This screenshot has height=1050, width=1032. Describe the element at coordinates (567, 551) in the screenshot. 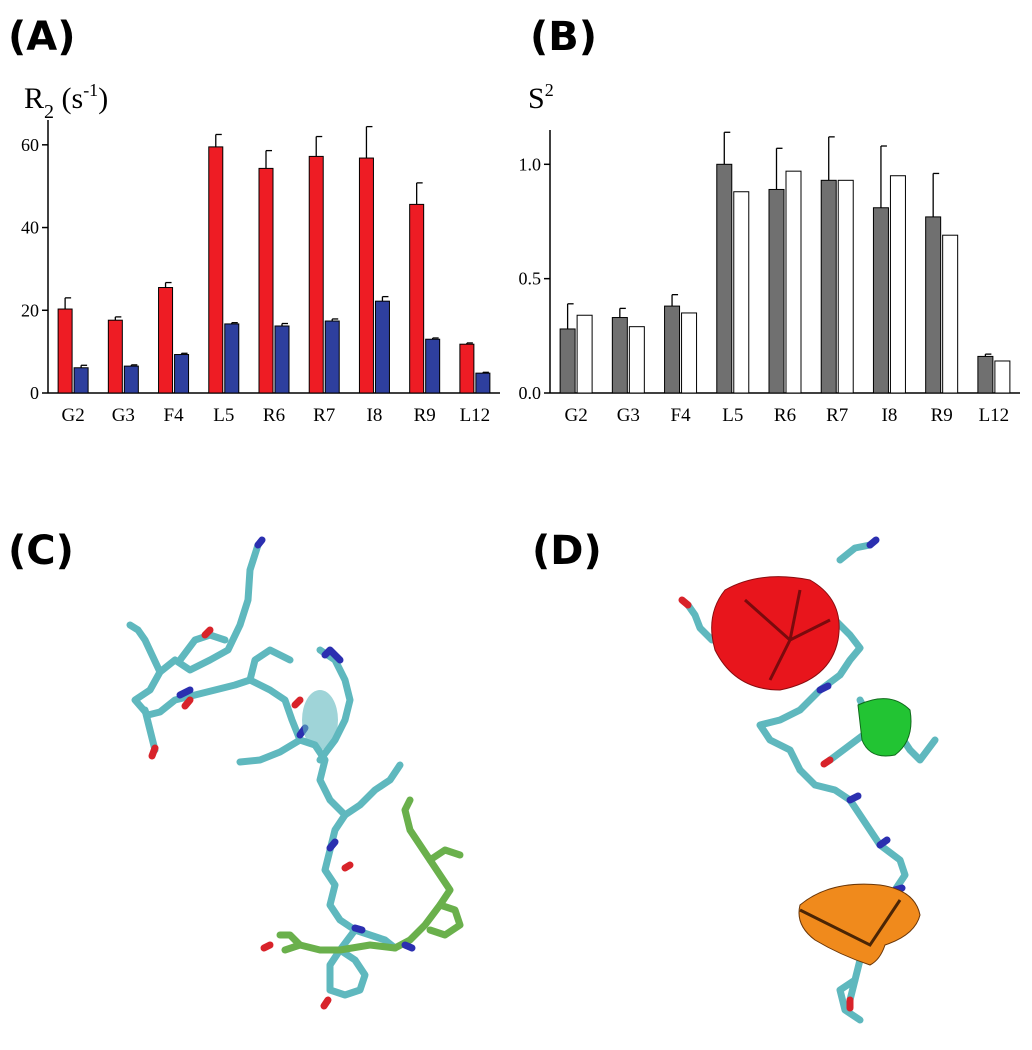

I see `panel-d-label: (D)` at that location.